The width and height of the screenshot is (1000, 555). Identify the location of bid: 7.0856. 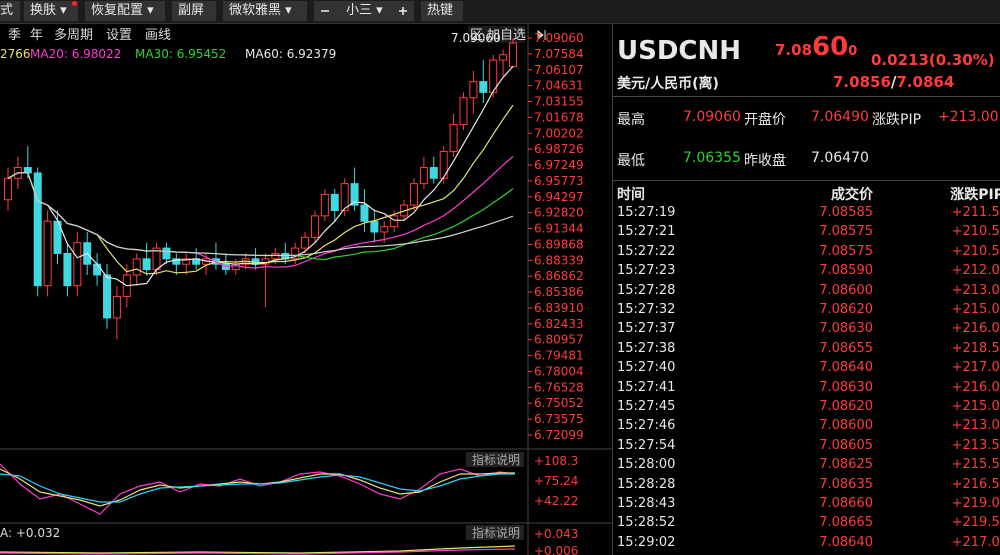
(862, 82).